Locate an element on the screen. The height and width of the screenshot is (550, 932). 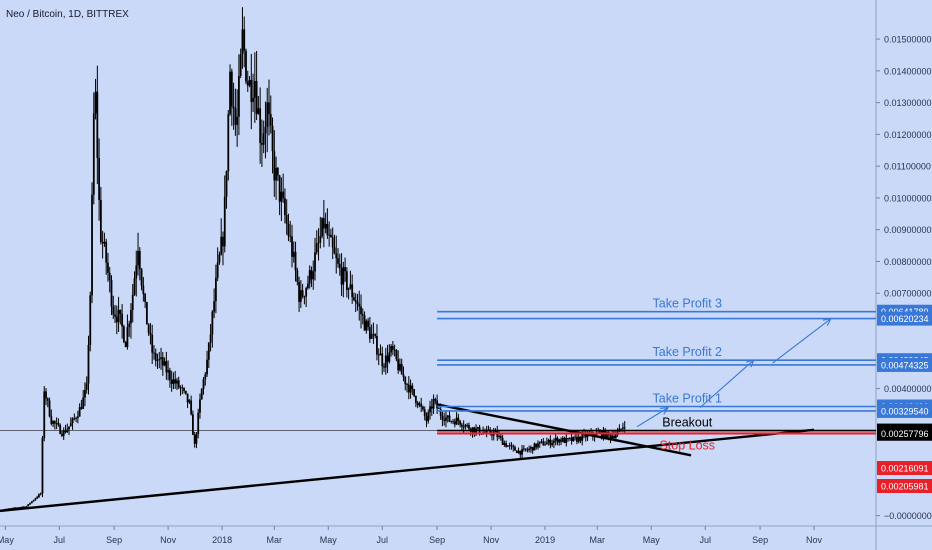
y-tick-label: 0.00900000 is located at coordinates (908, 230).